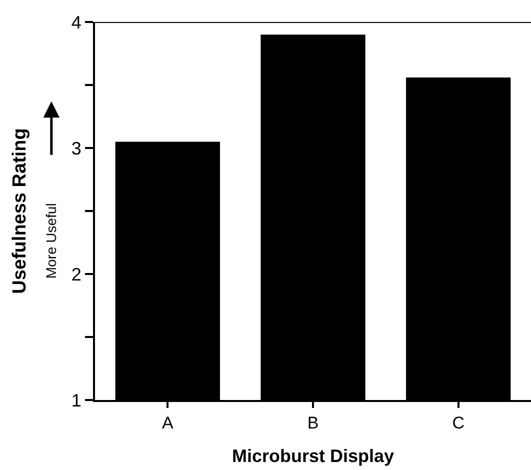 This screenshot has width=531, height=470. What do you see at coordinates (76, 400) in the screenshot?
I see `y-tick-label: 1` at bounding box center [76, 400].